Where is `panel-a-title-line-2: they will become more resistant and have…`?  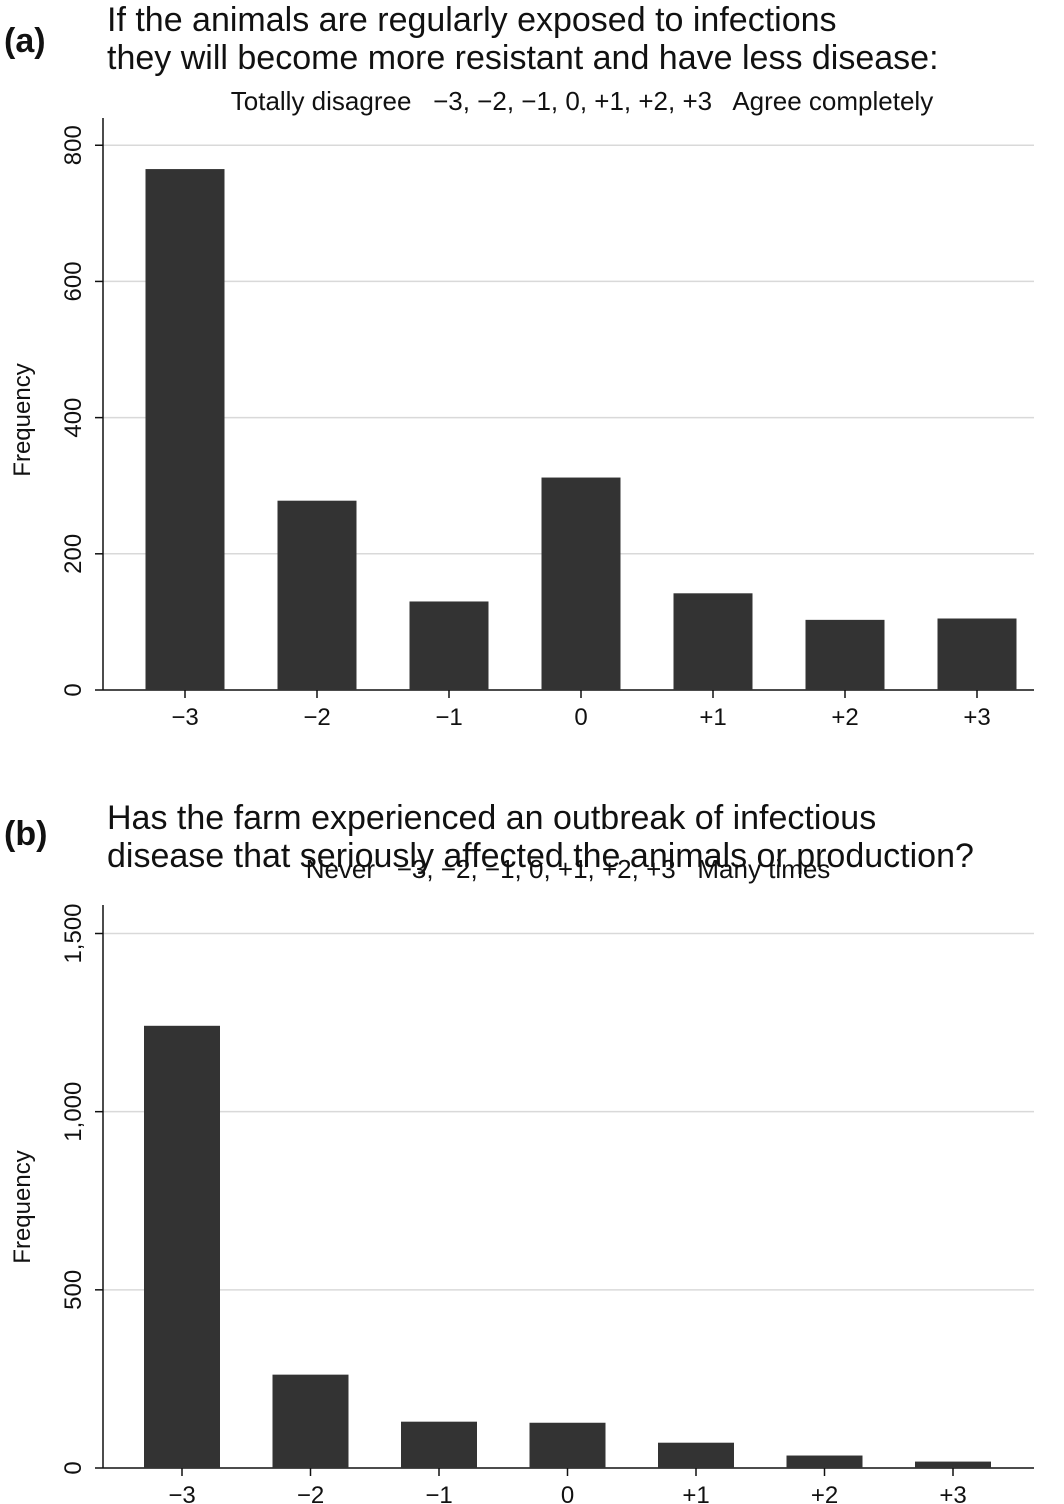 panel-a-title-line-2: they will become more resistant and have… is located at coordinates (523, 58).